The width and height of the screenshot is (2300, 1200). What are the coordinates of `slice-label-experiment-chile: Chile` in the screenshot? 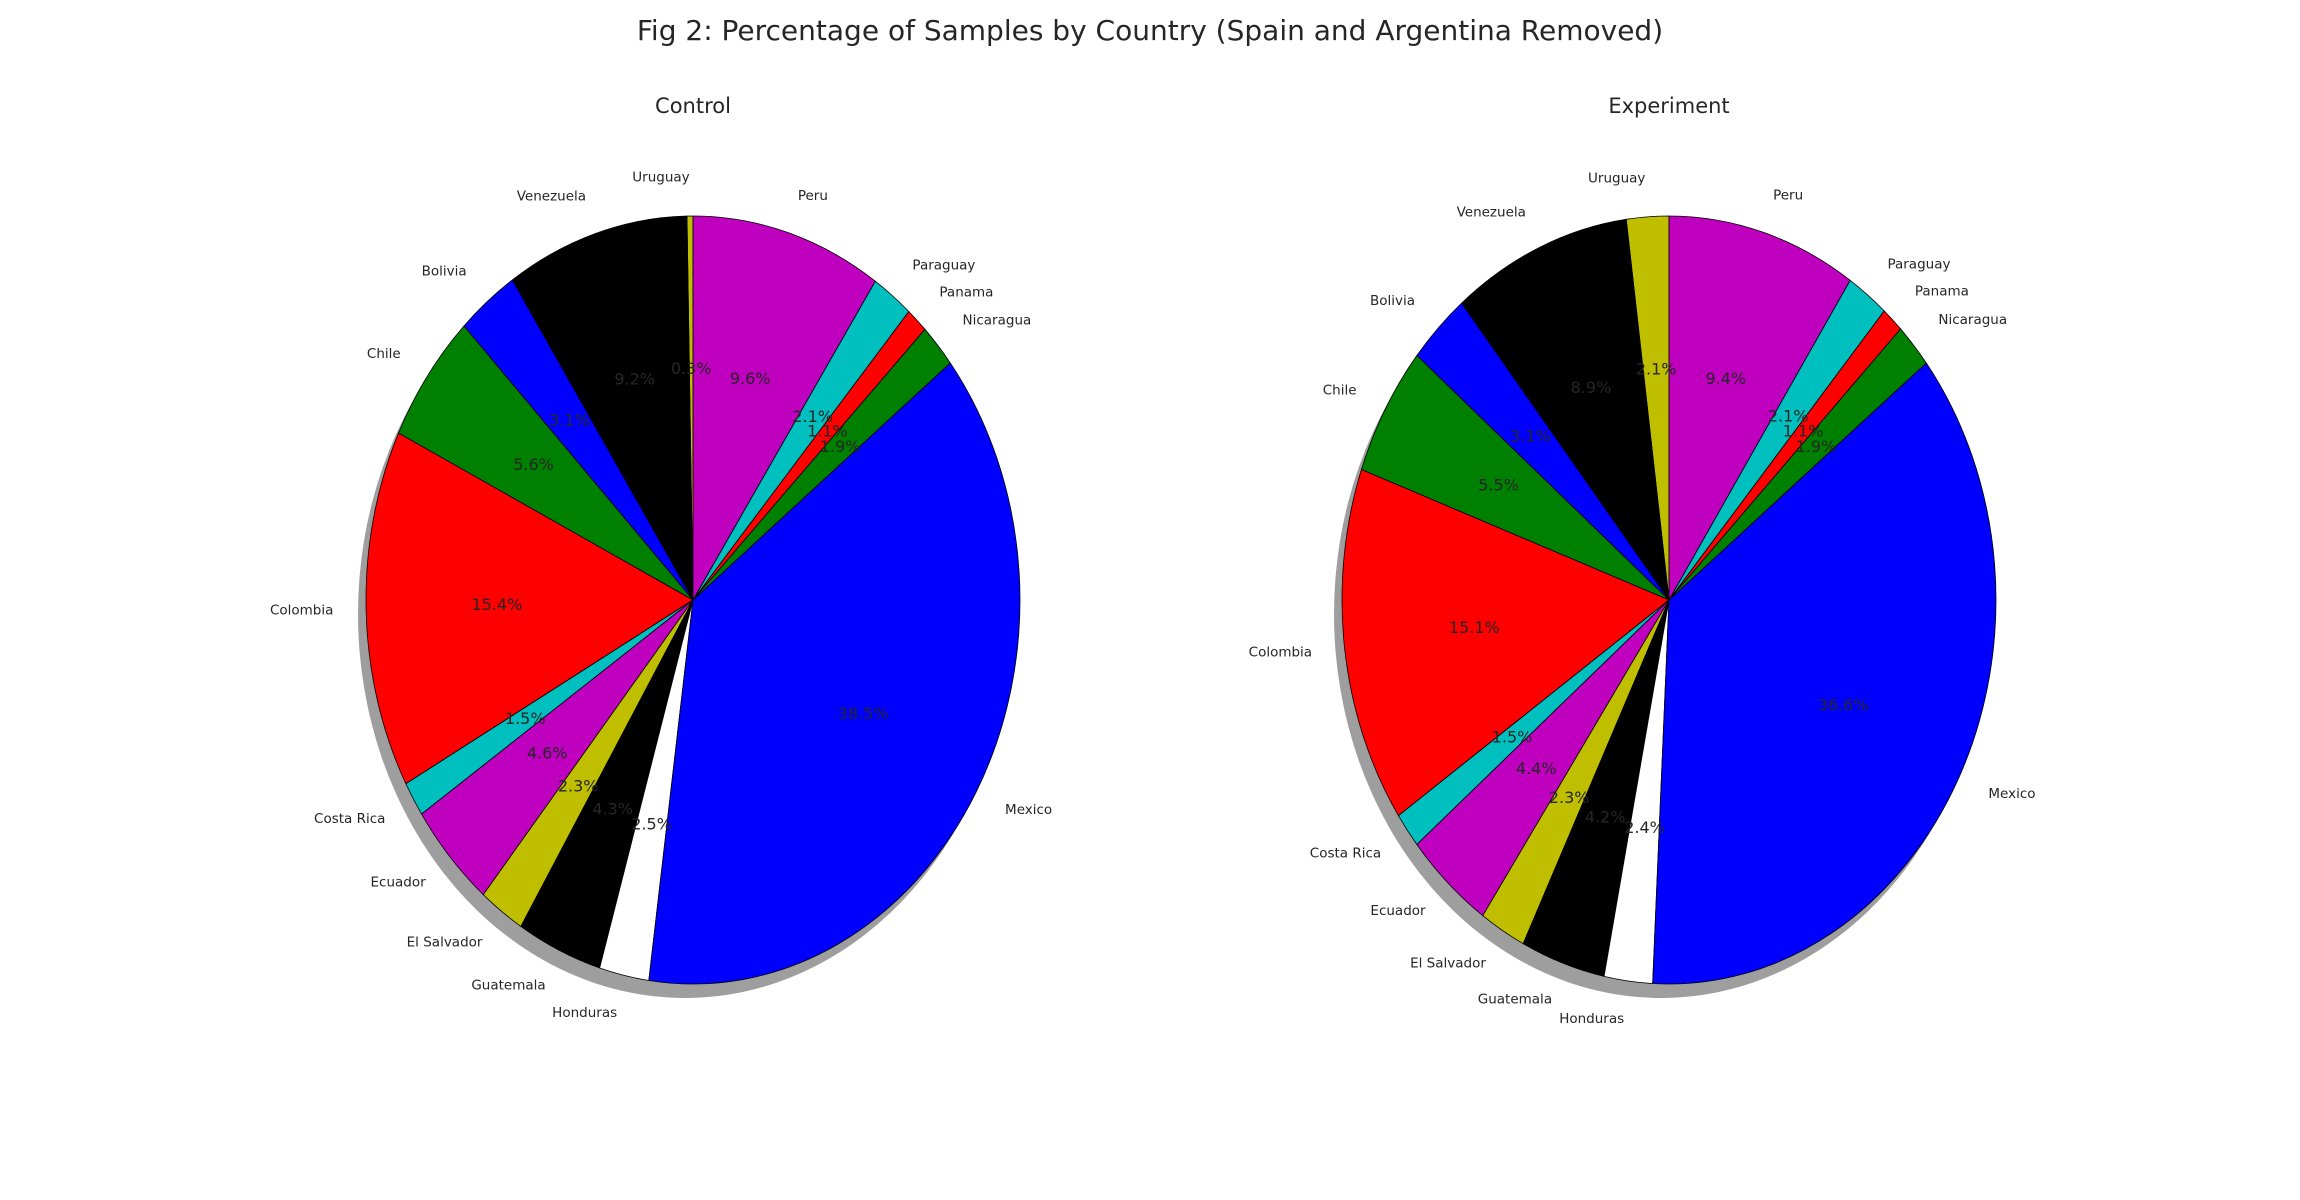 It's located at (1340, 391).